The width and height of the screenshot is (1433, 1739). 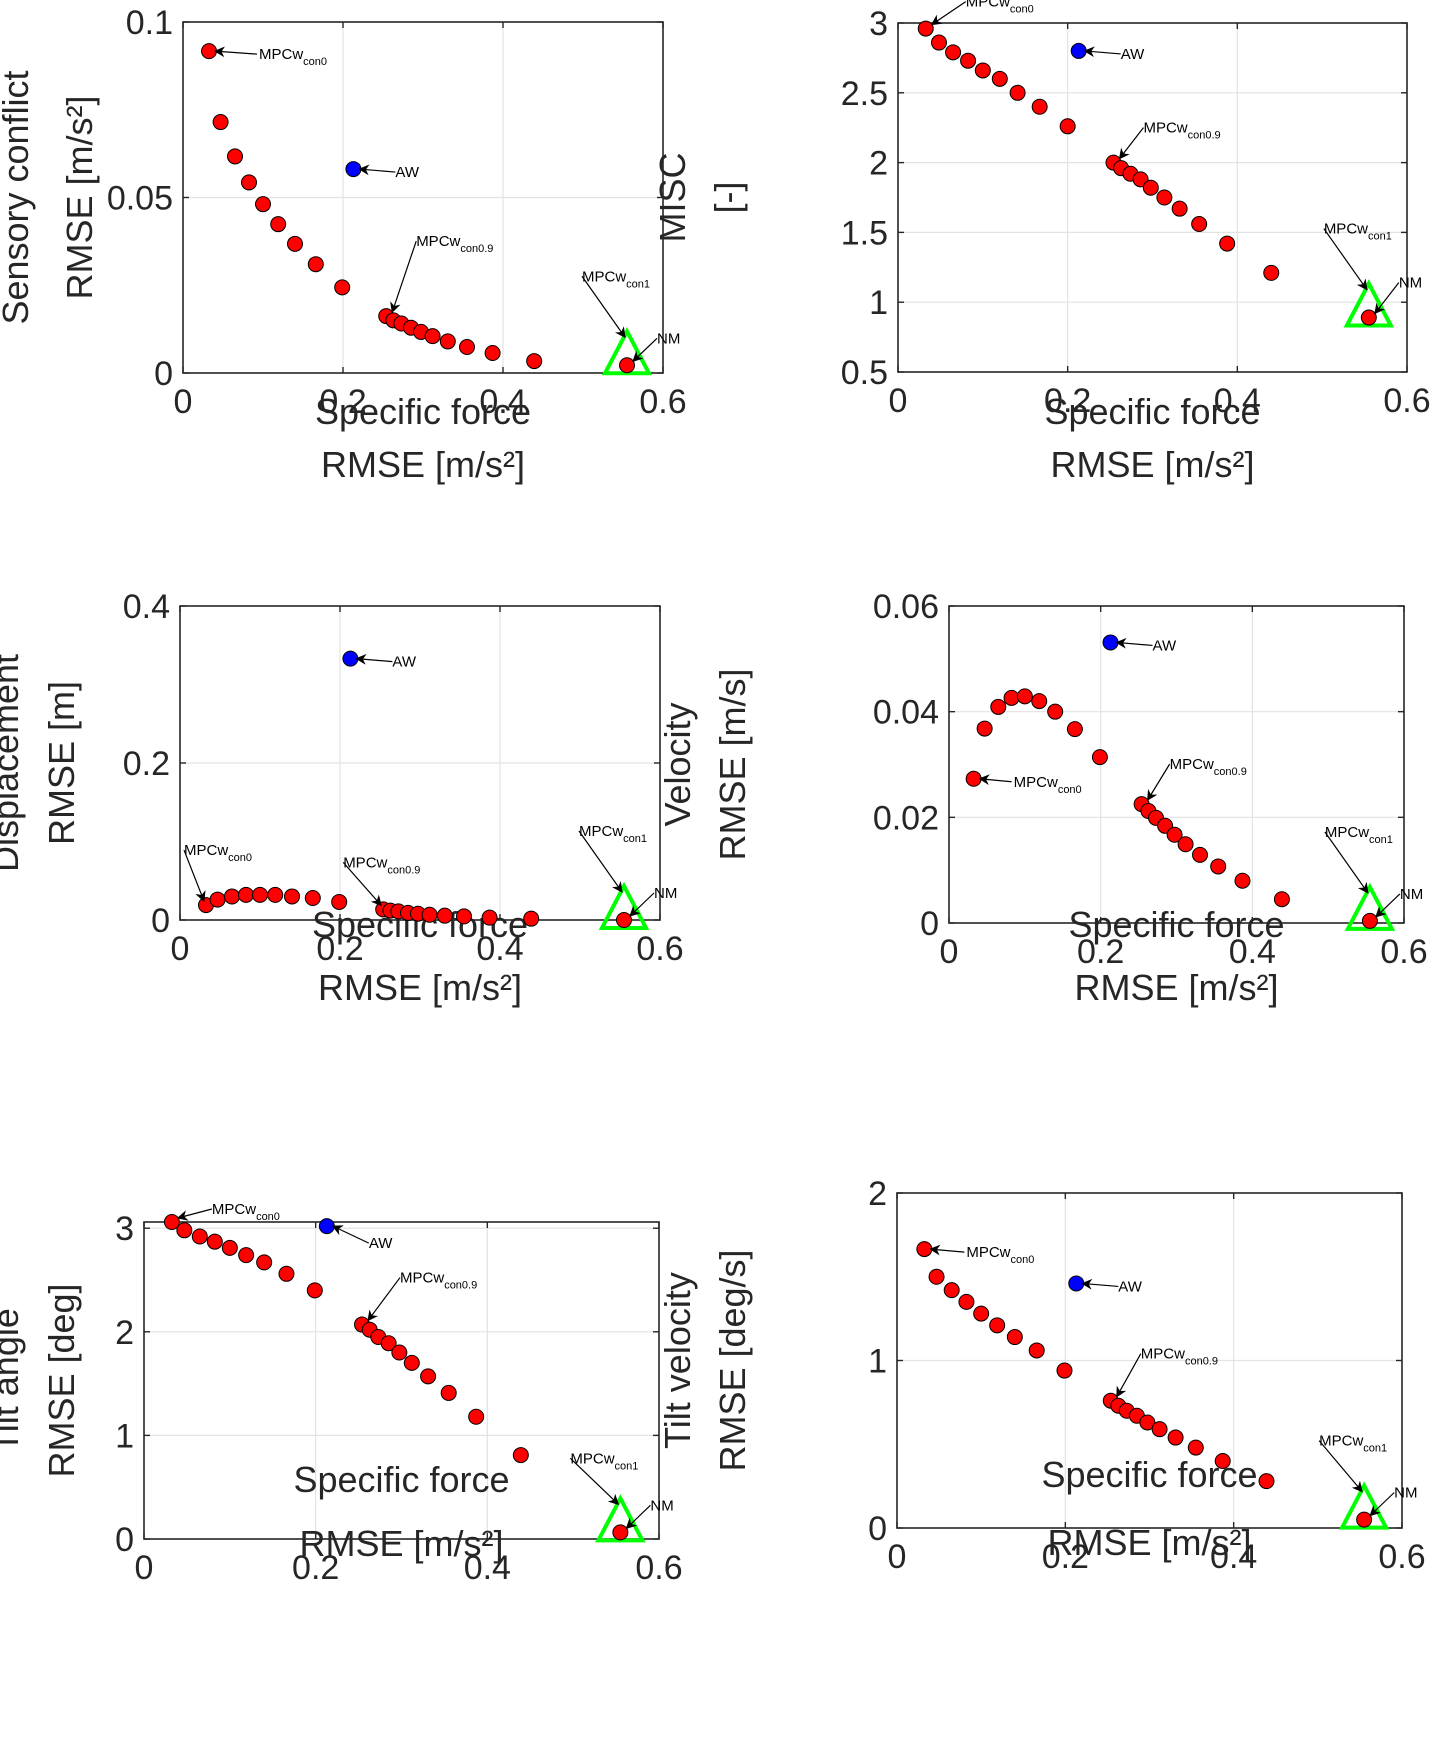 I want to click on y-axis-label: Velocity, so click(x=677, y=764).